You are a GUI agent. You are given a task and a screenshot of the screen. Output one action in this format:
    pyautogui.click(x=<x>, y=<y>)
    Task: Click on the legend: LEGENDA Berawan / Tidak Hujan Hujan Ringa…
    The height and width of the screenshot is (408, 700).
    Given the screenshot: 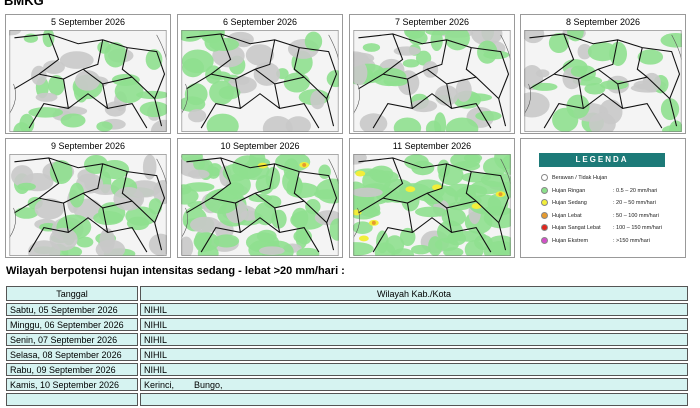 What is the action you would take?
    pyautogui.click(x=603, y=198)
    